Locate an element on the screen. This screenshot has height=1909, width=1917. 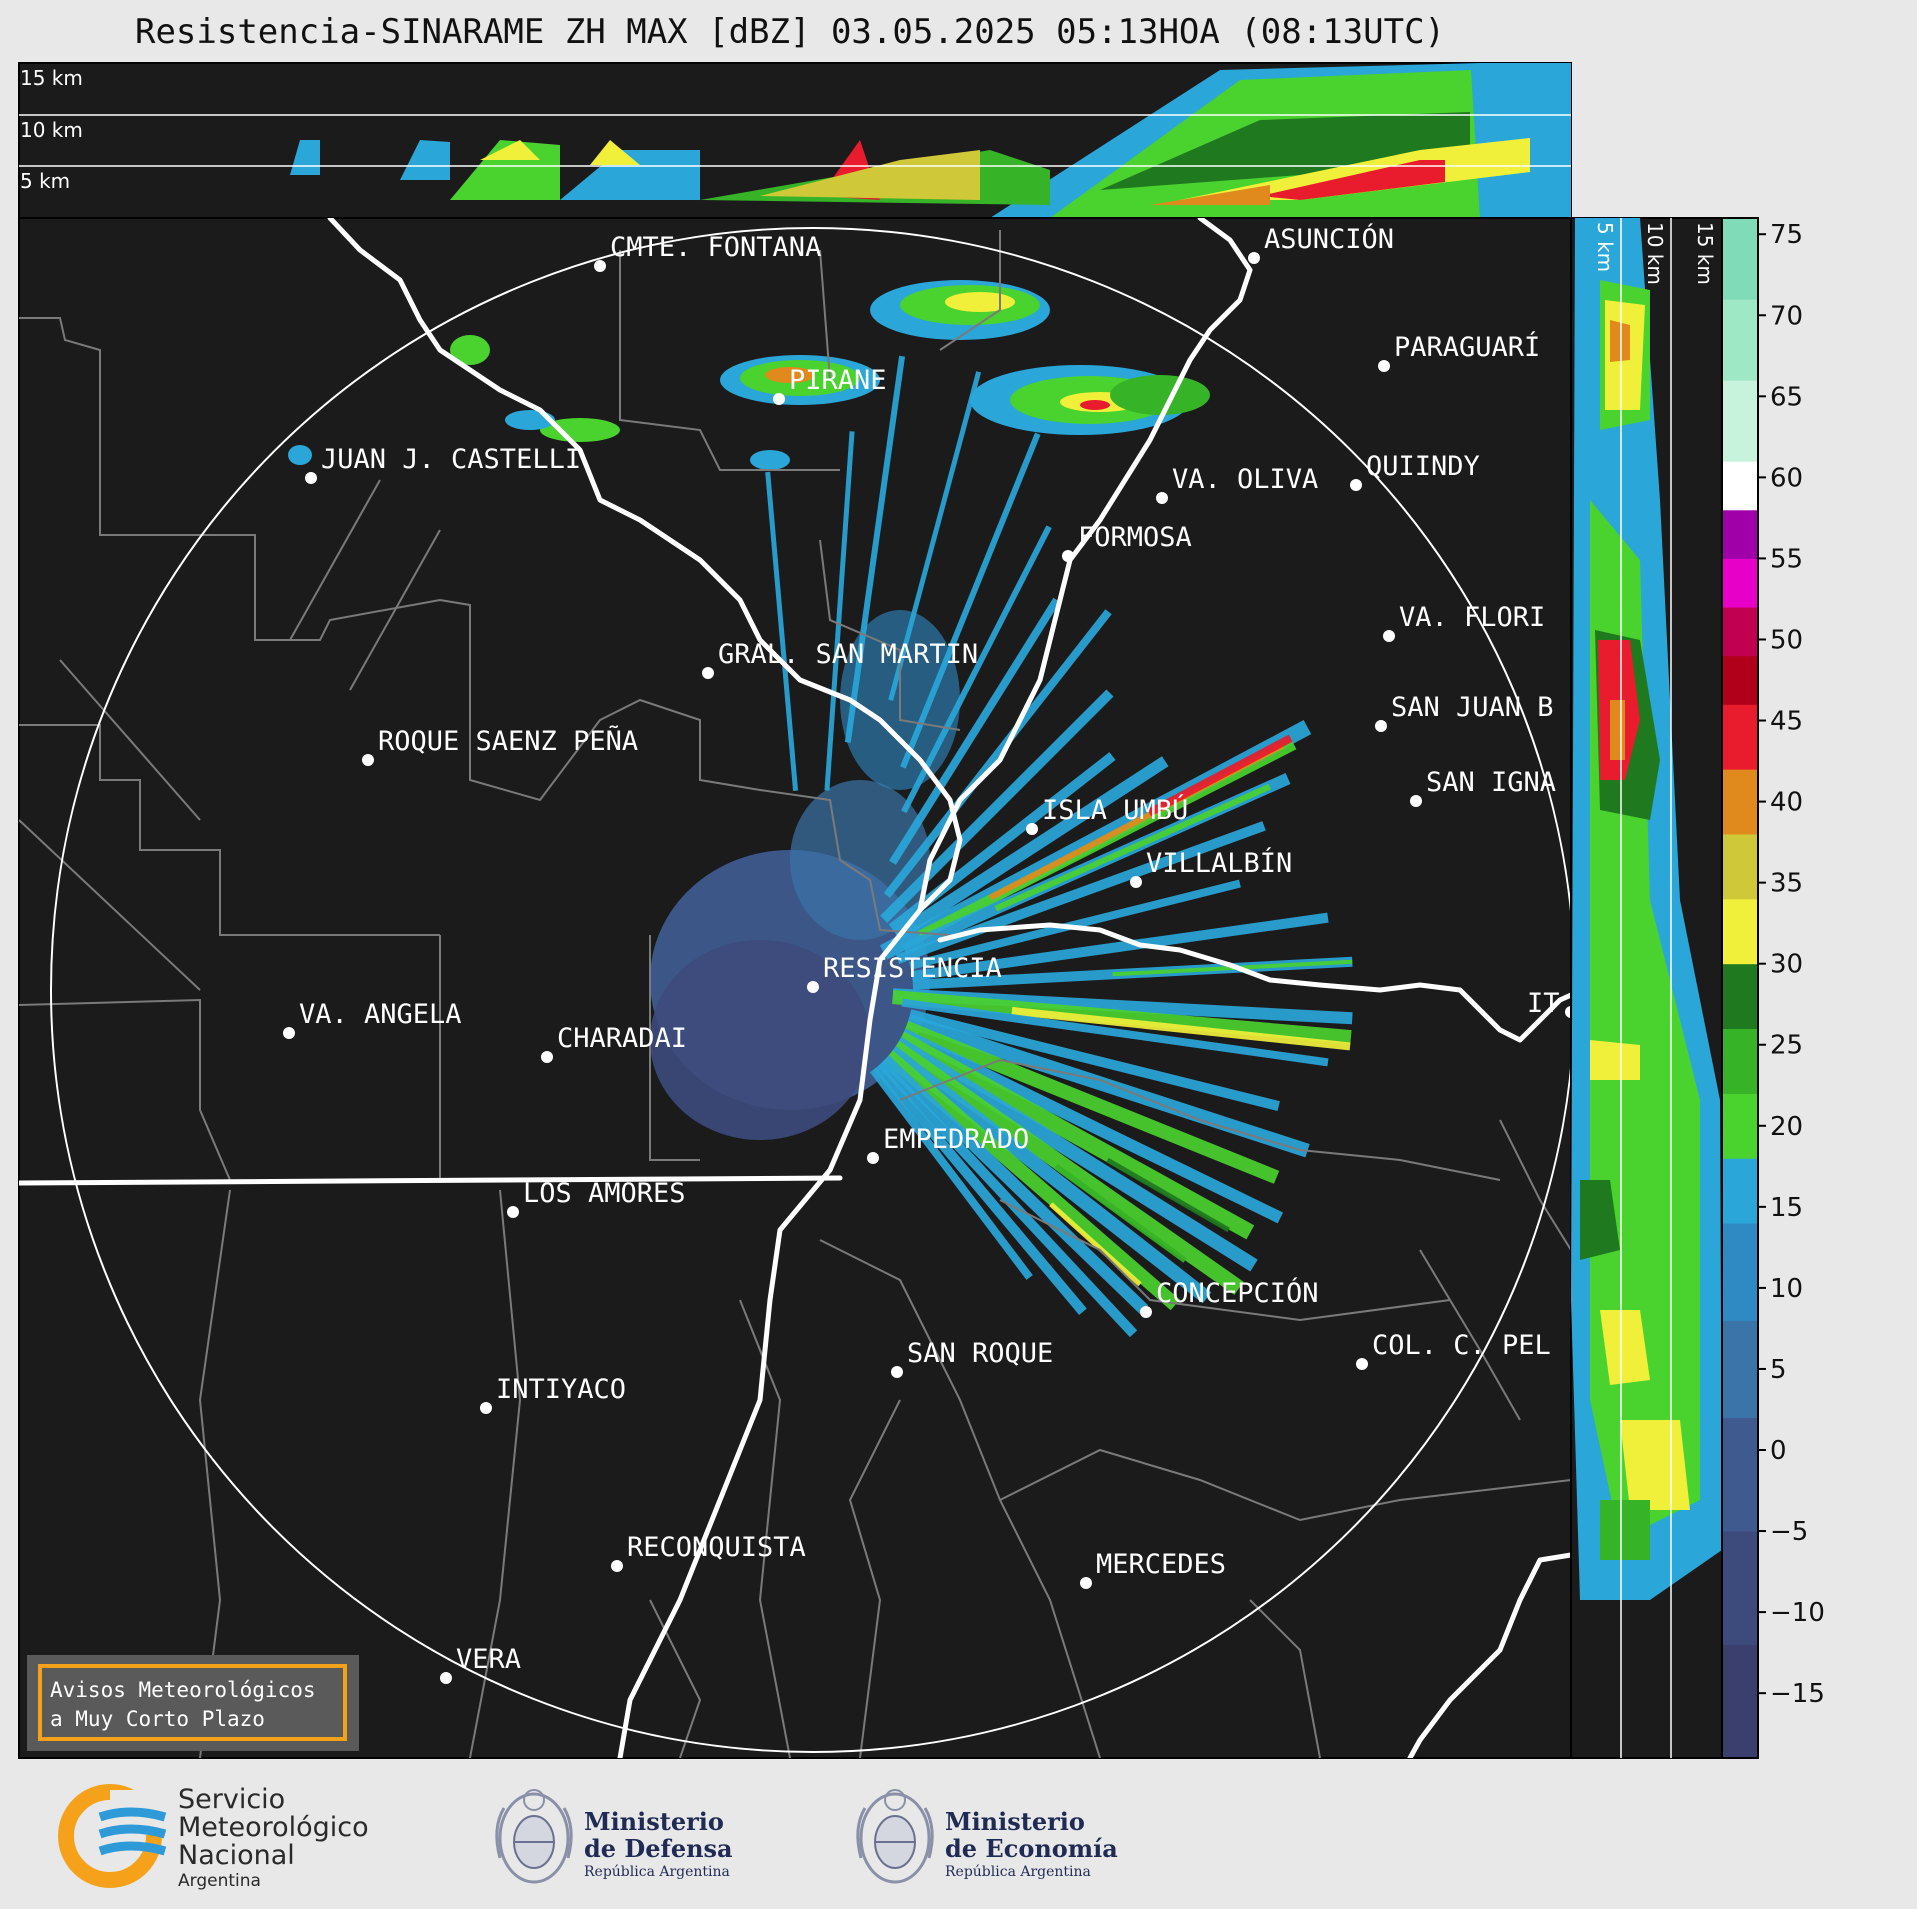
smn-wave-icon is located at coordinates (132, 1814).